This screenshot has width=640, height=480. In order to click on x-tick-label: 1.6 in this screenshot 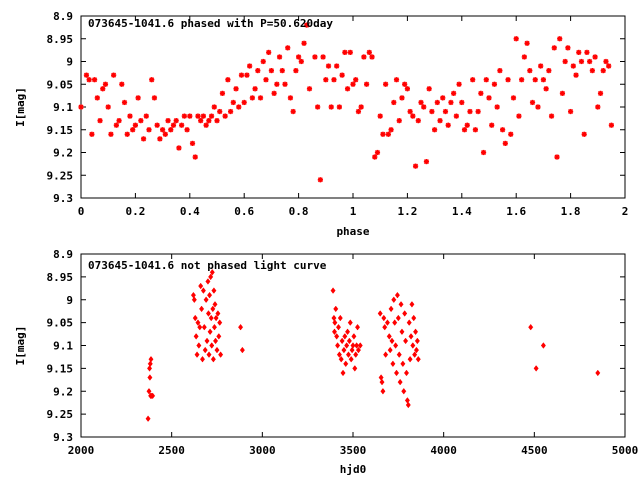, I will do `click(516, 211)`.